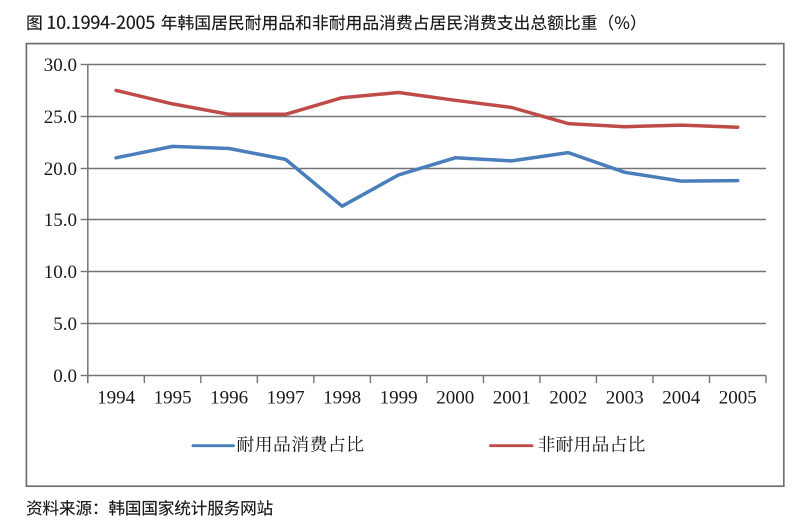  I want to click on svg-text: 1999, so click(399, 398).